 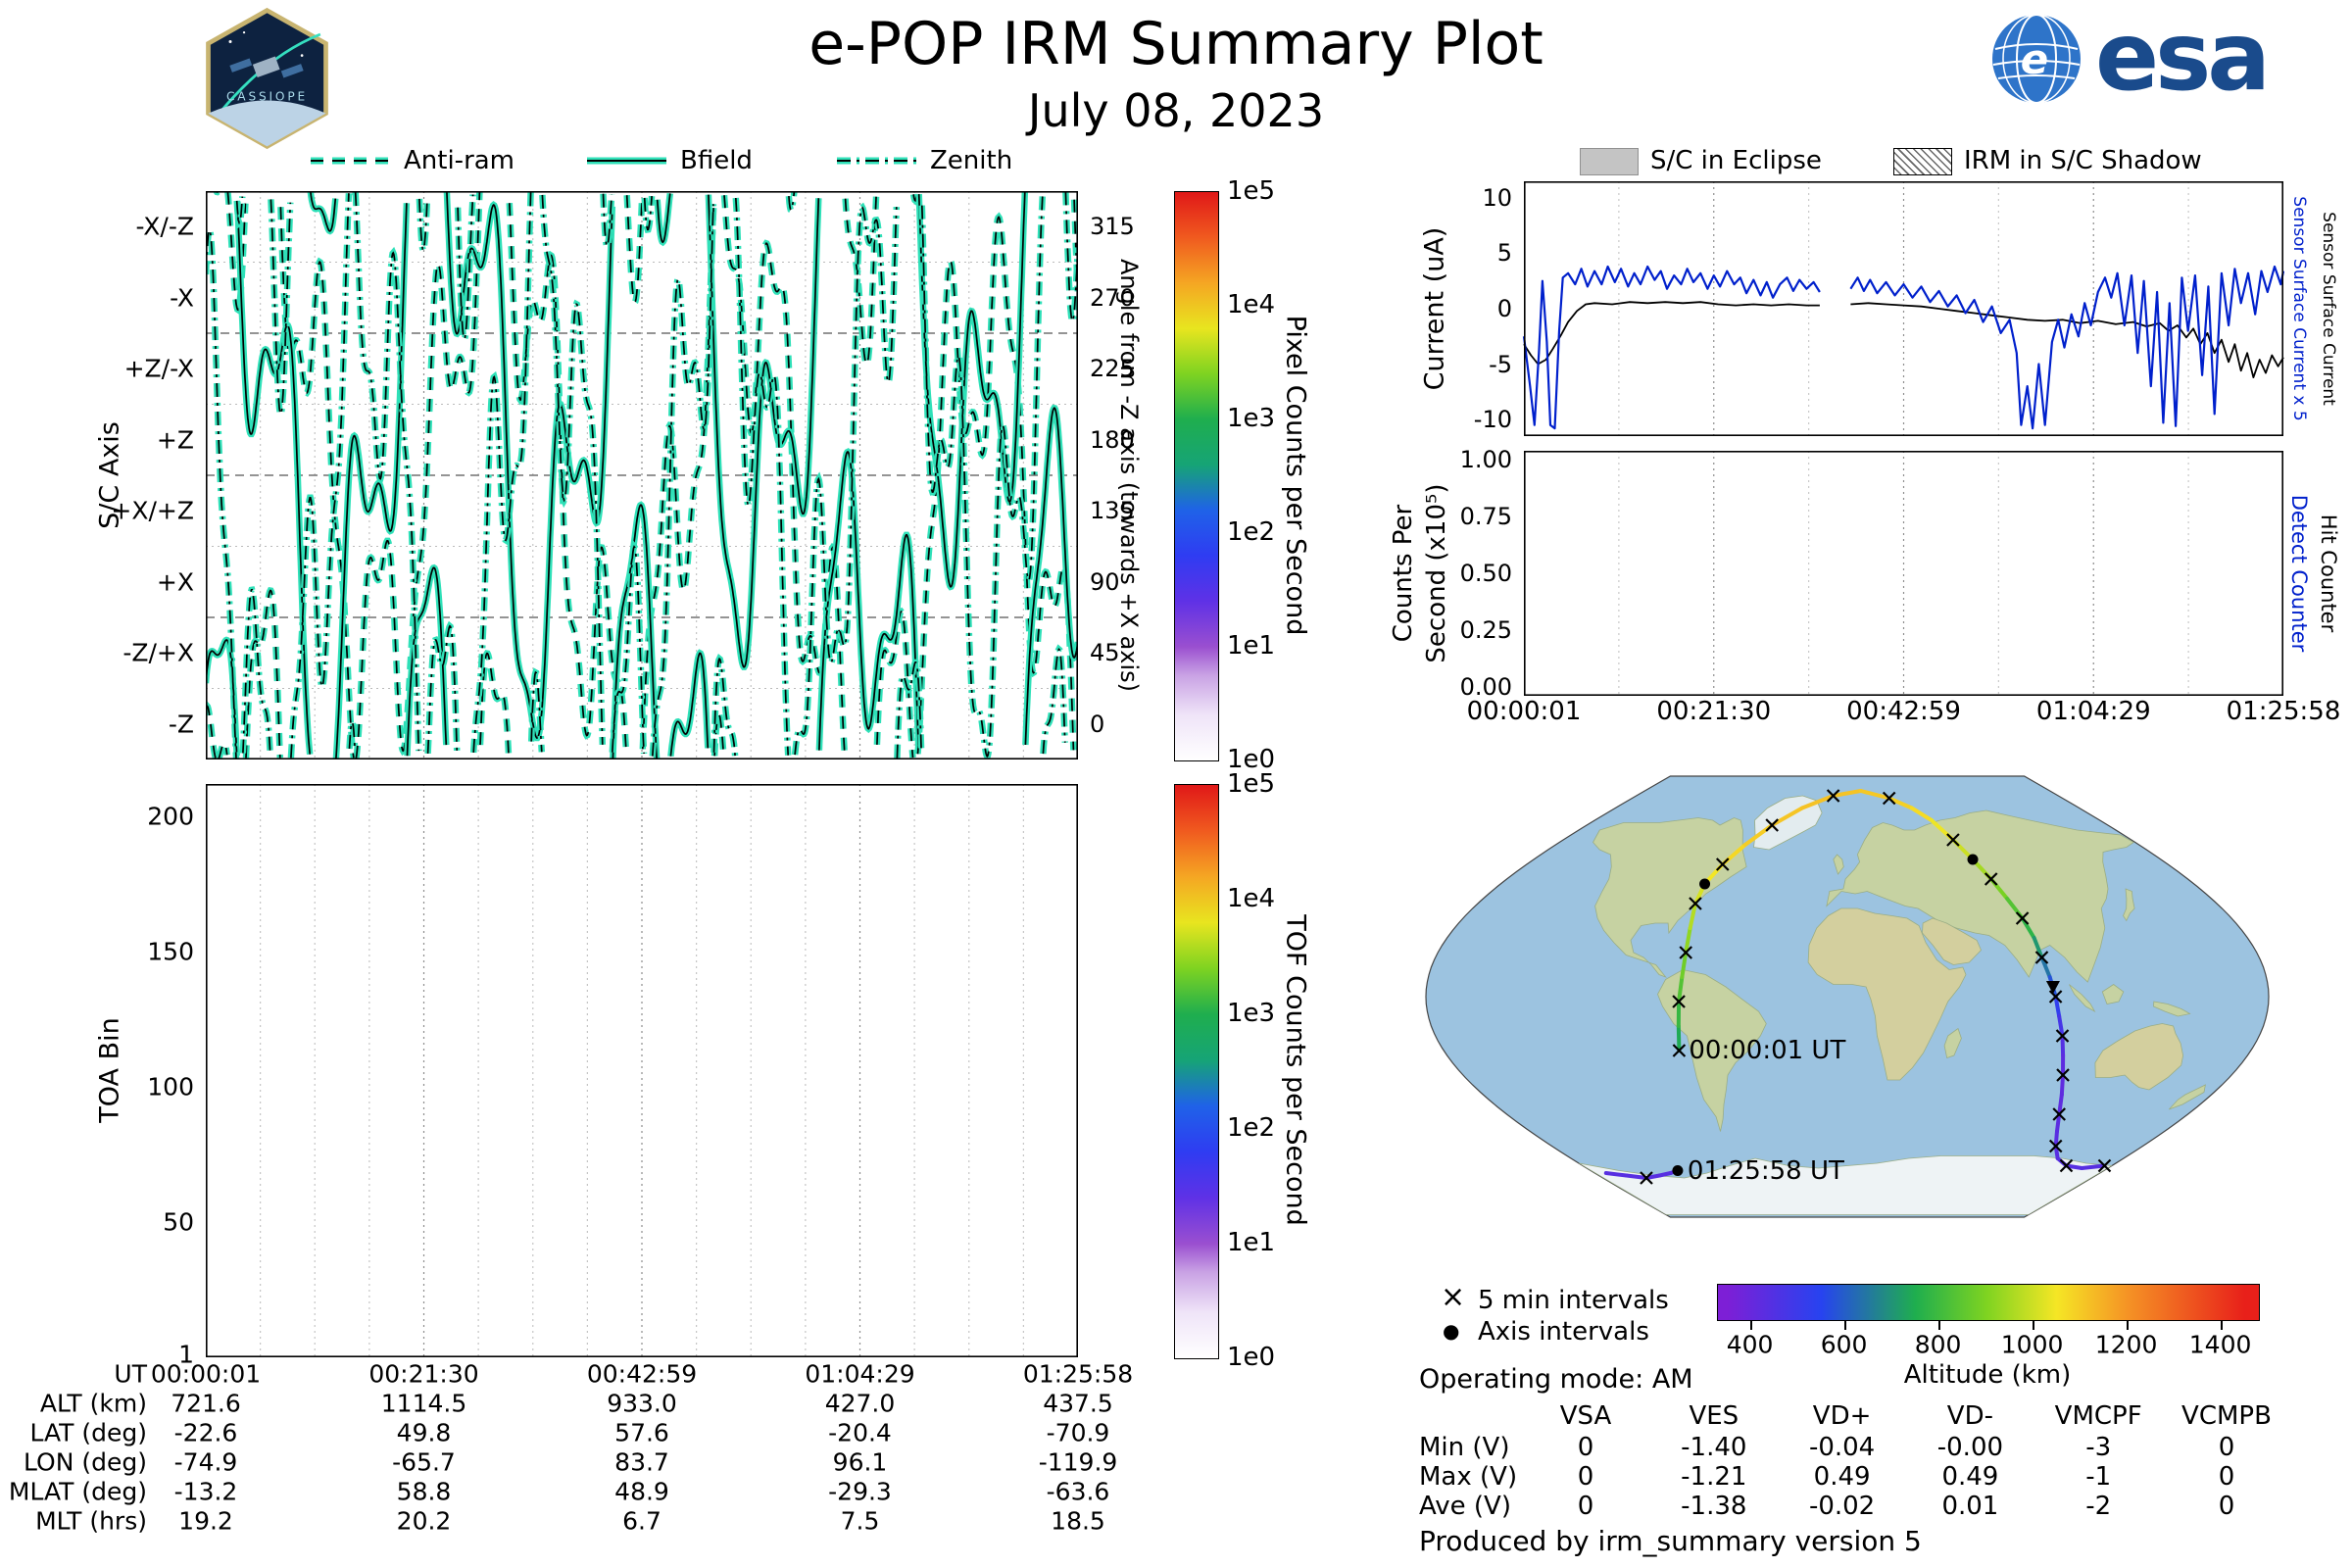 I want to click on ephemeris-row-label: MLT (hrs), so click(x=91, y=1521).